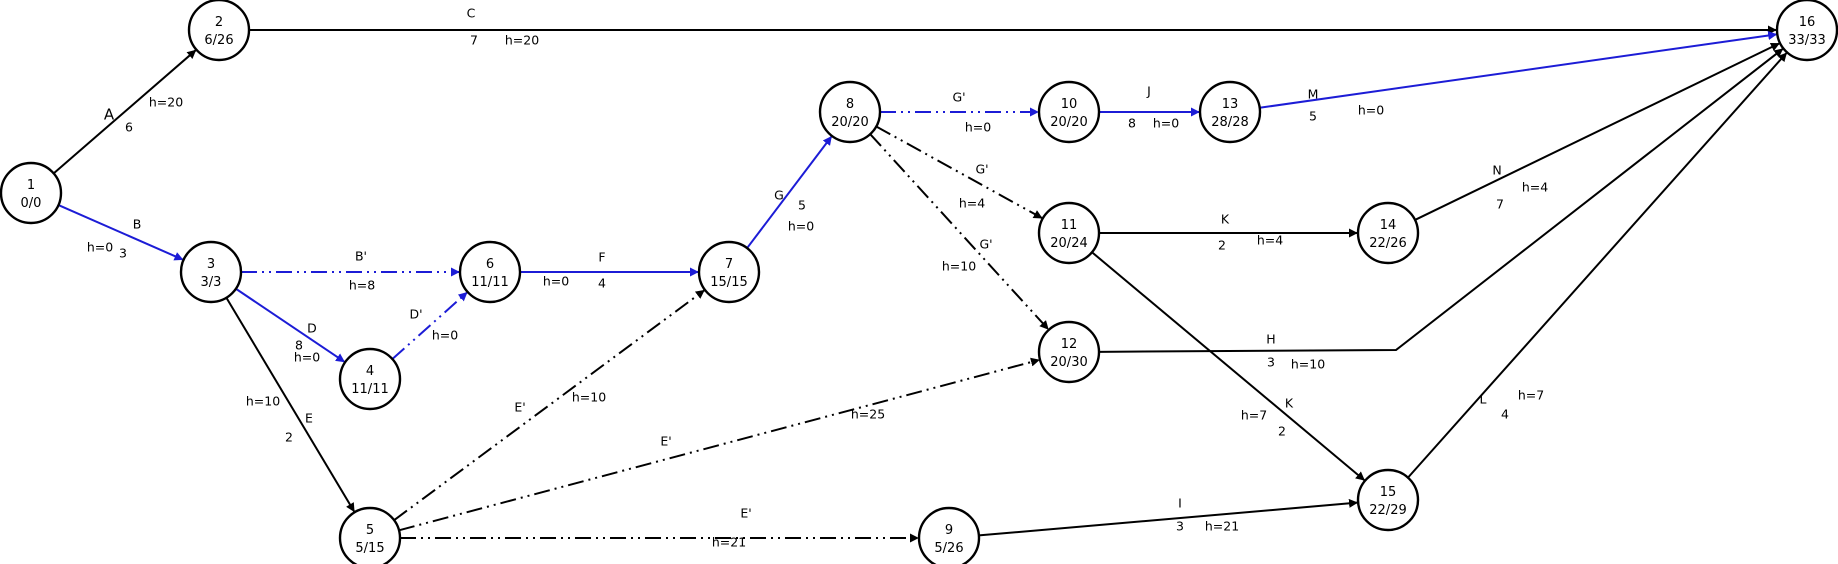  Describe the element at coordinates (1313, 94) in the screenshot. I see `edge-13-16-activity-label: M` at that location.